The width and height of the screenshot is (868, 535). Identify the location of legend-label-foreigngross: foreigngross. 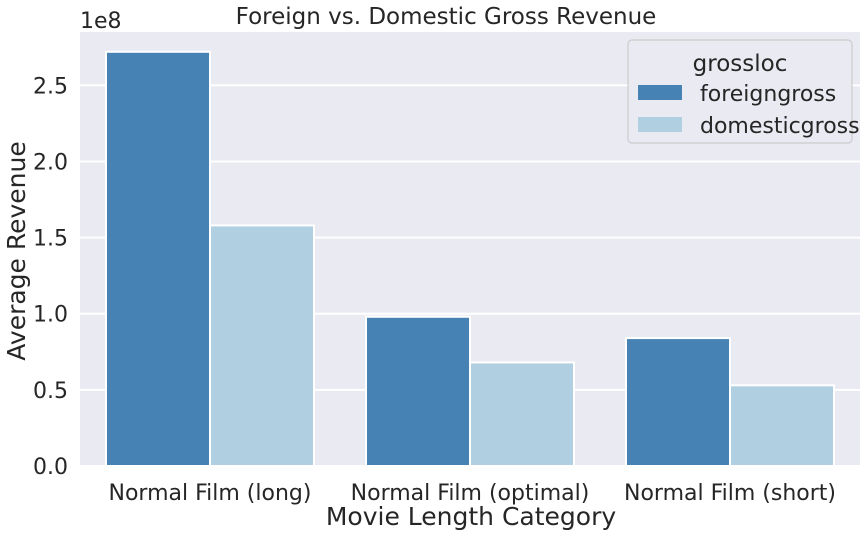
(768, 94).